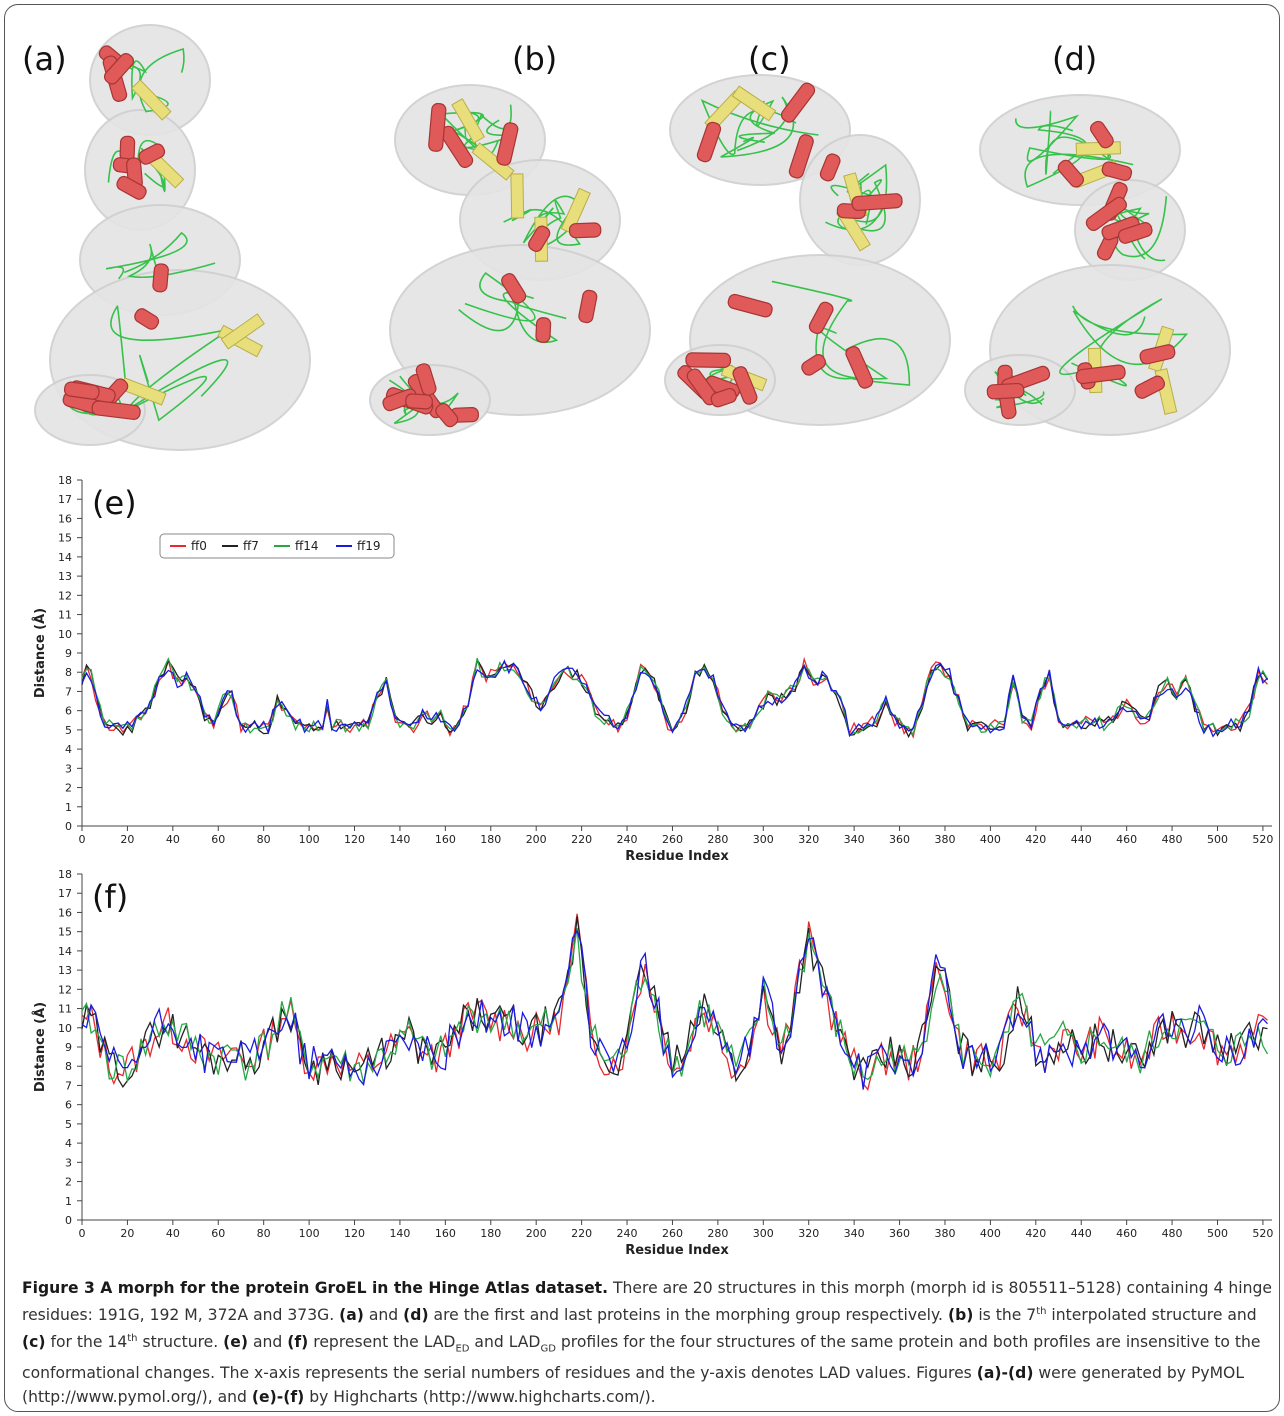 This screenshot has width=1284, height=1416. I want to click on x-tick-label: 360, so click(899, 1233).